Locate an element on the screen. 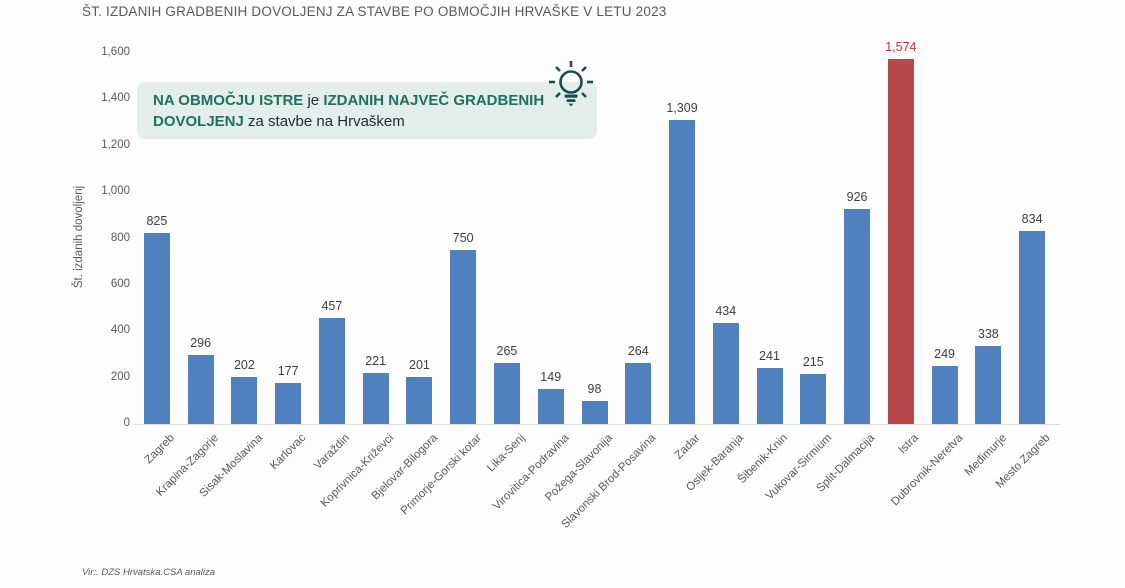 The image size is (1125, 588). y-tick-label: 1,000 is located at coordinates (115, 191).